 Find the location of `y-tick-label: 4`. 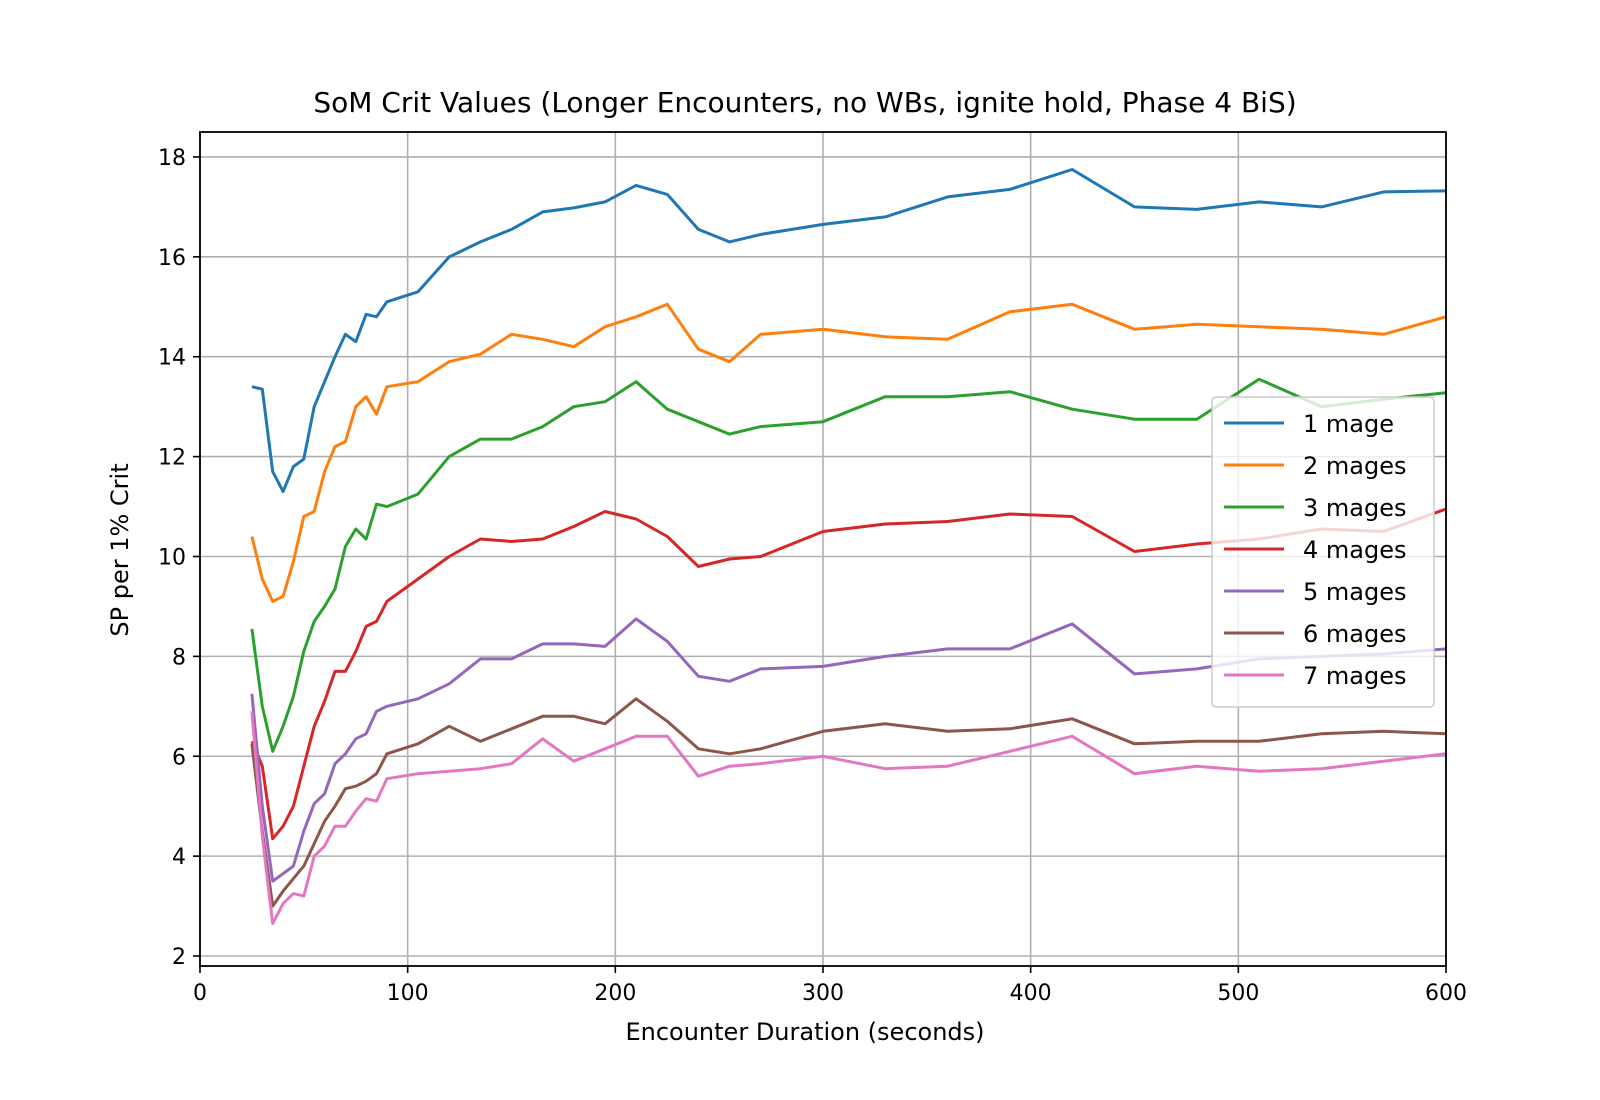

y-tick-label: 4 is located at coordinates (179, 857).